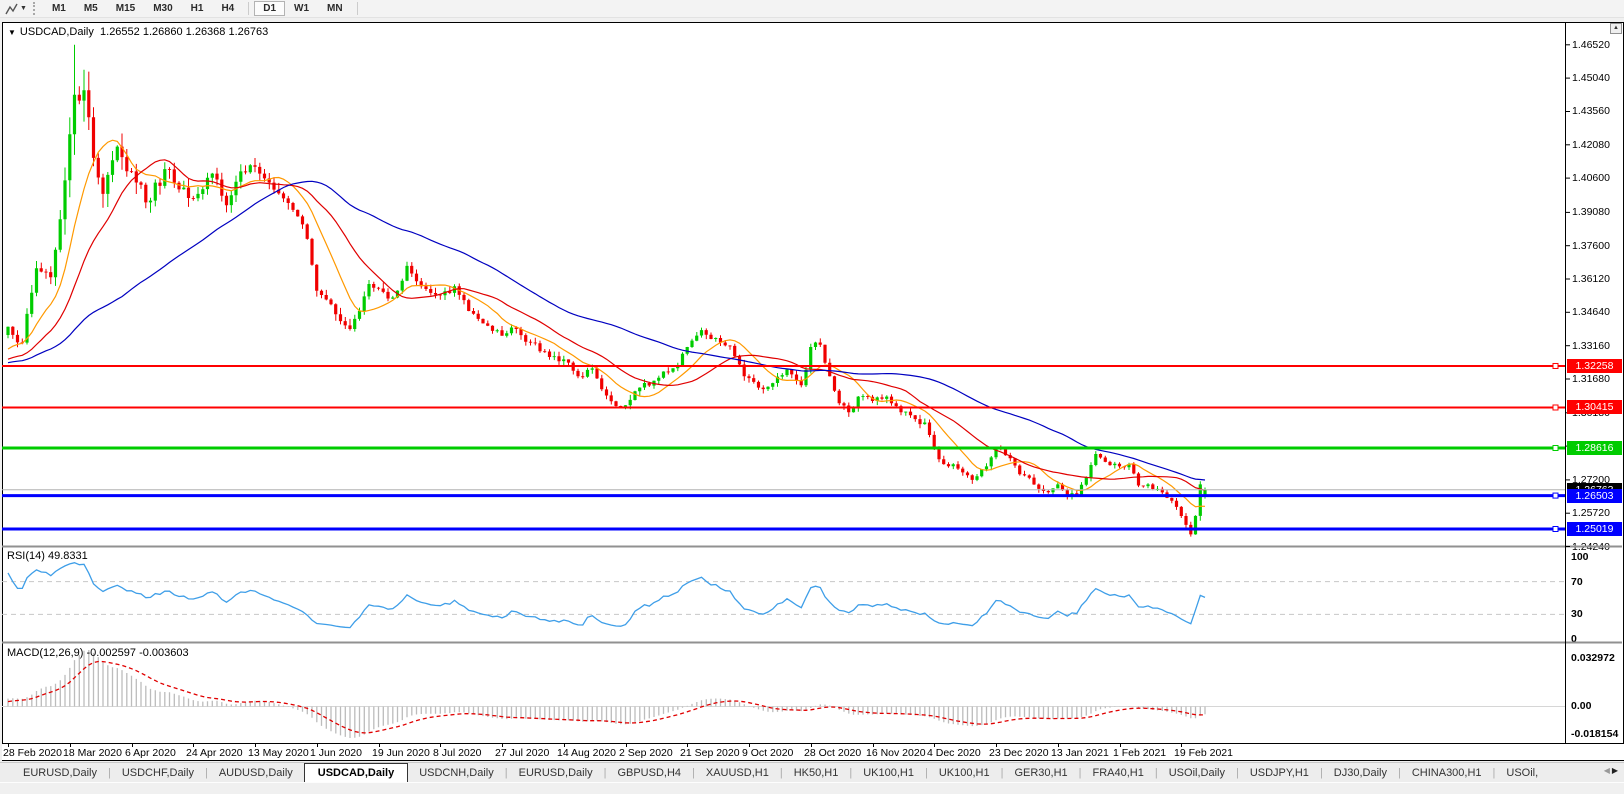 This screenshot has height=794, width=1624. What do you see at coordinates (1591, 145) in the screenshot?
I see `price-tick-label: 1.42080` at bounding box center [1591, 145].